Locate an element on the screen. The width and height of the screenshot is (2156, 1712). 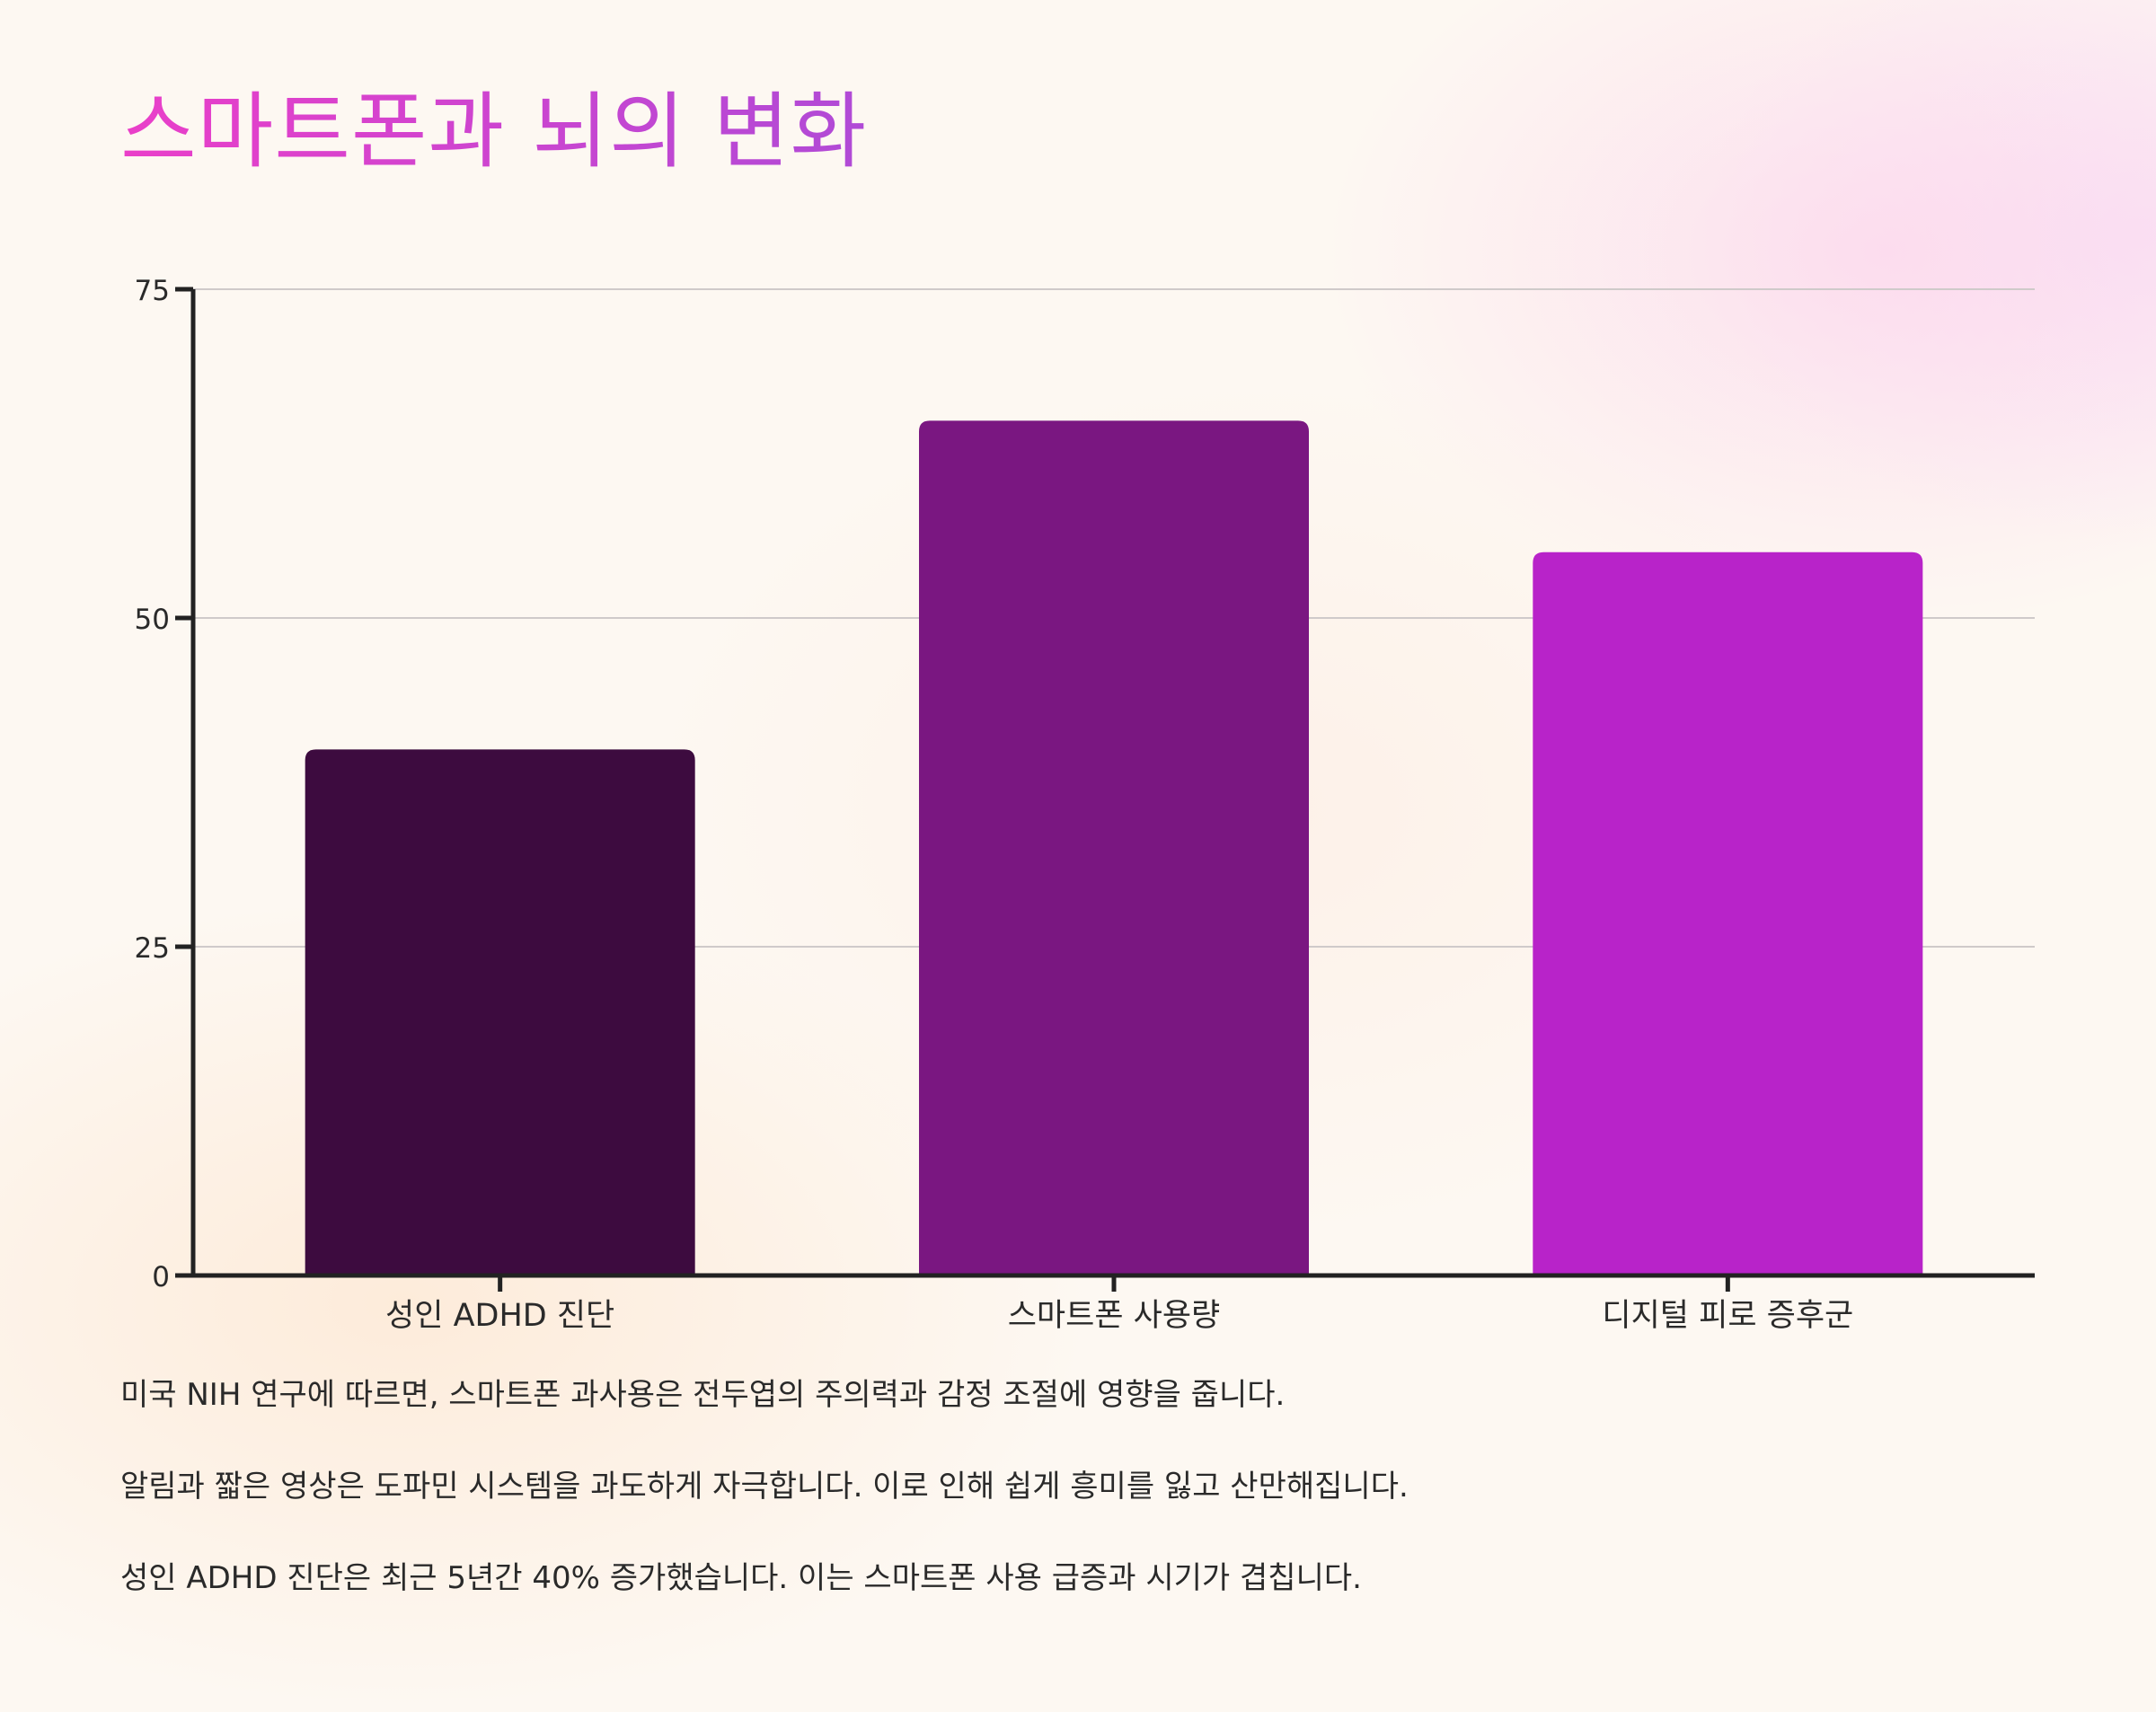
y-tick-label: 25 is located at coordinates (152, 948).